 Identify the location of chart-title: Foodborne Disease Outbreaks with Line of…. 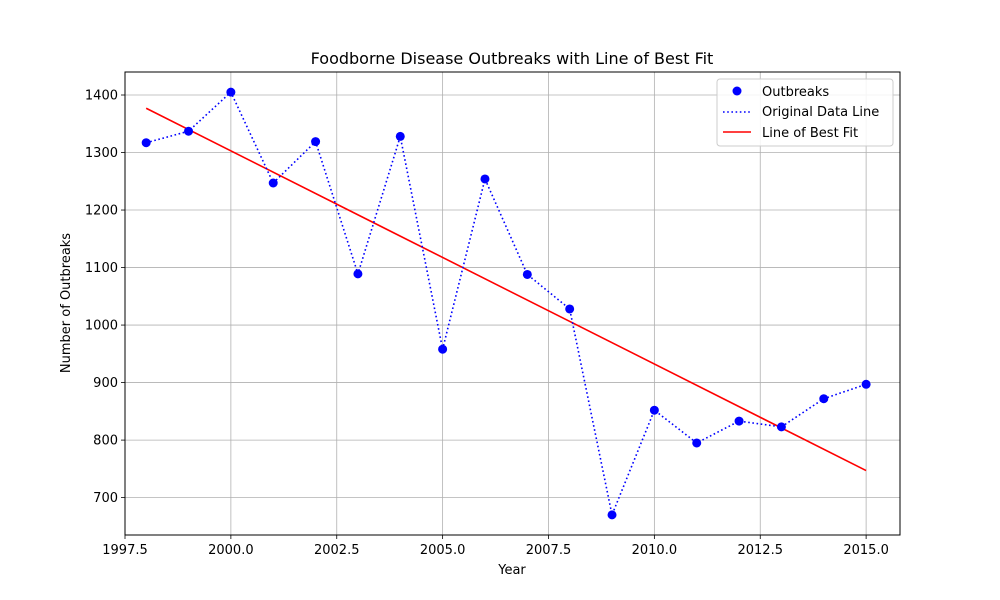
(512, 58).